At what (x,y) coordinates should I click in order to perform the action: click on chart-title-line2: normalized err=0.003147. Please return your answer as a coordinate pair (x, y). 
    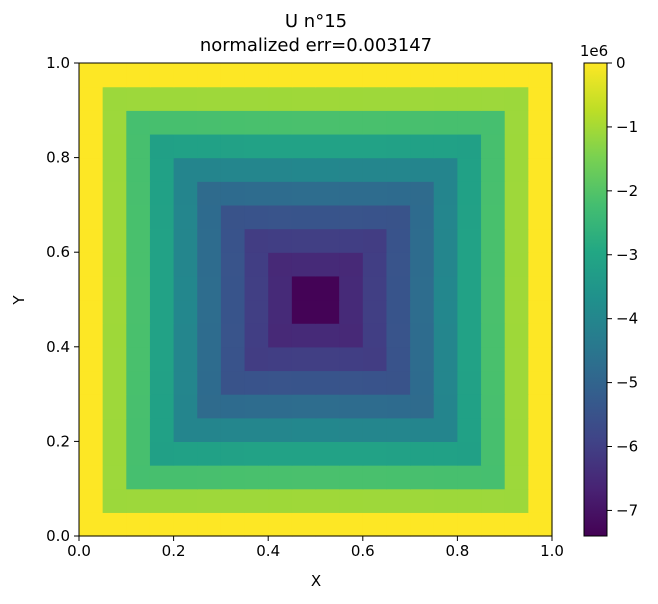
    Looking at the image, I should click on (316, 45).